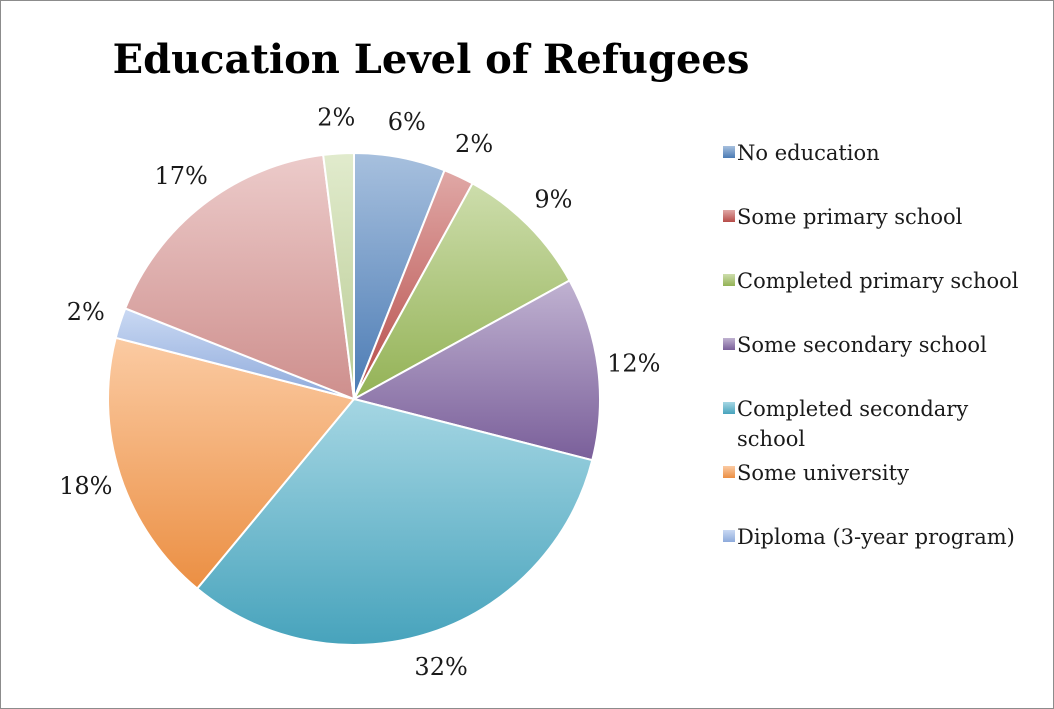 The width and height of the screenshot is (1054, 709). Describe the element at coordinates (878, 281) in the screenshot. I see `legend-label: Completed primary school` at that location.